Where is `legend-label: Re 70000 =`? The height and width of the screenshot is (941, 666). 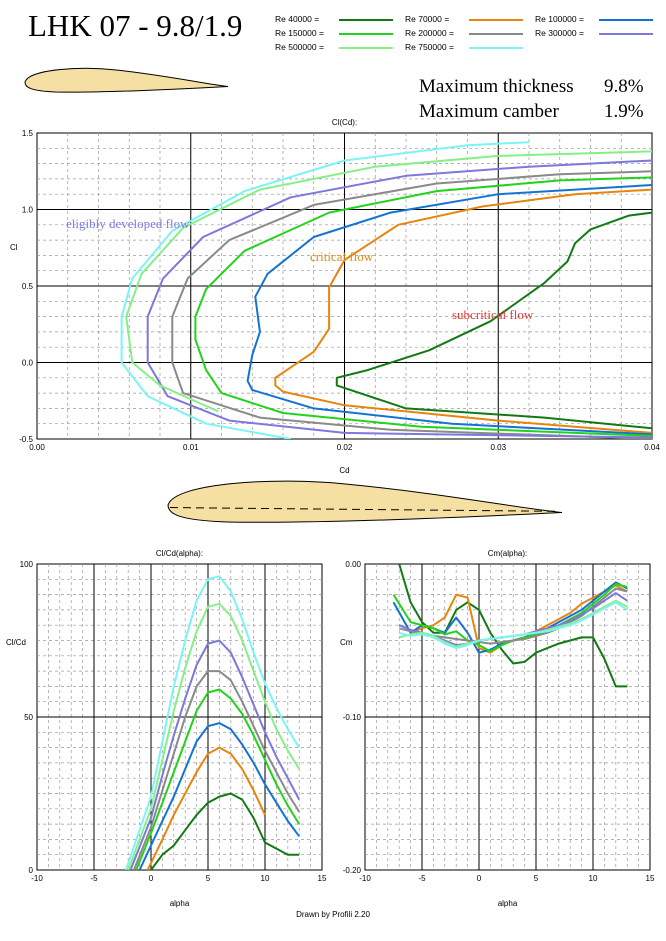 legend-label: Re 70000 = is located at coordinates (427, 19).